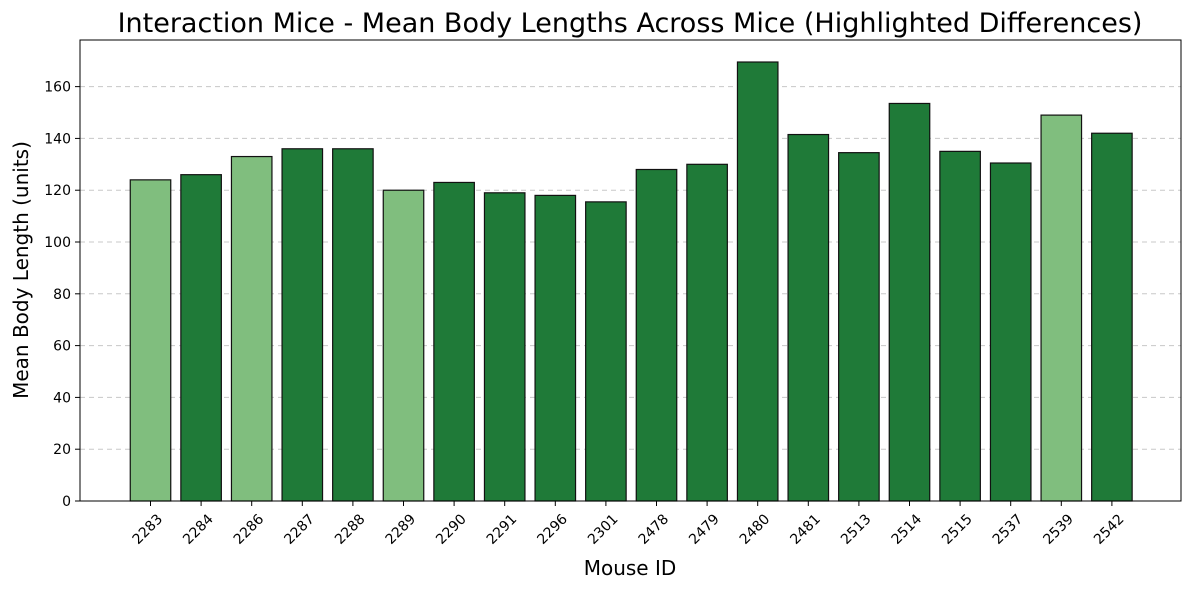 The image size is (1189, 590). What do you see at coordinates (21, 270) in the screenshot?
I see `y-axis-title: Mean Body Length (units)` at bounding box center [21, 270].